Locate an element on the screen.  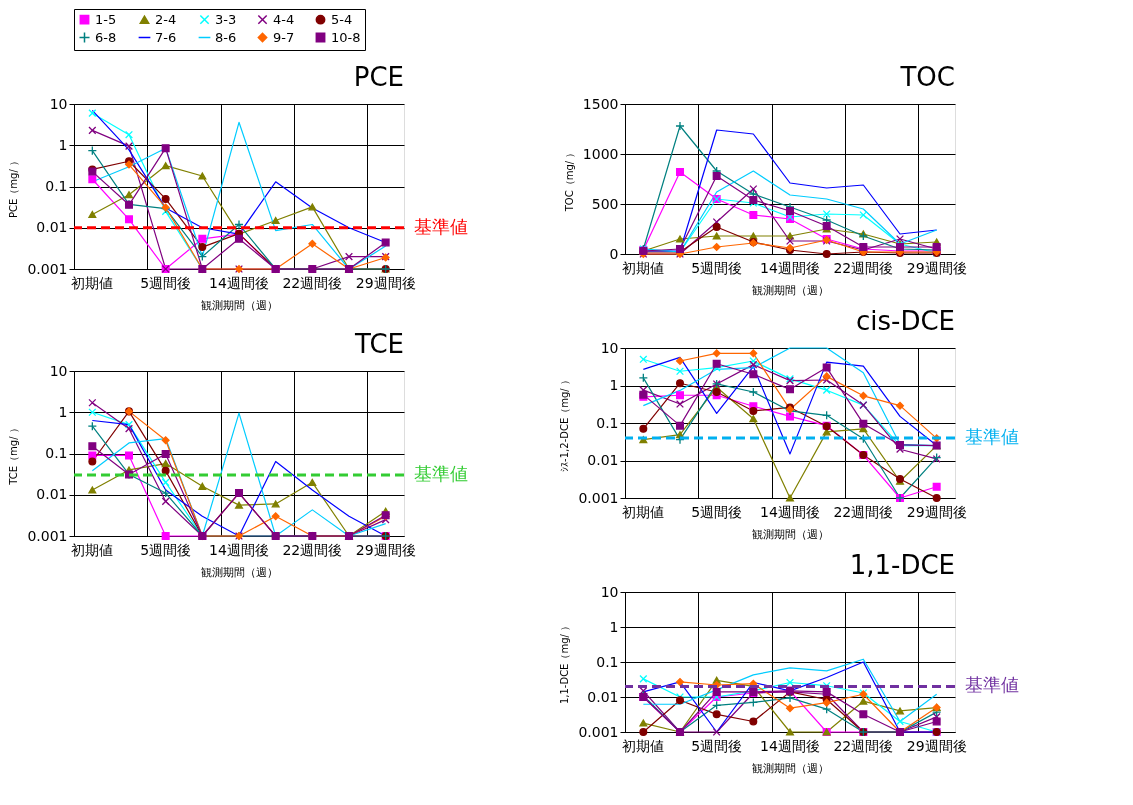
chart-title: 1,1-DCE is located at coordinates (902, 565).